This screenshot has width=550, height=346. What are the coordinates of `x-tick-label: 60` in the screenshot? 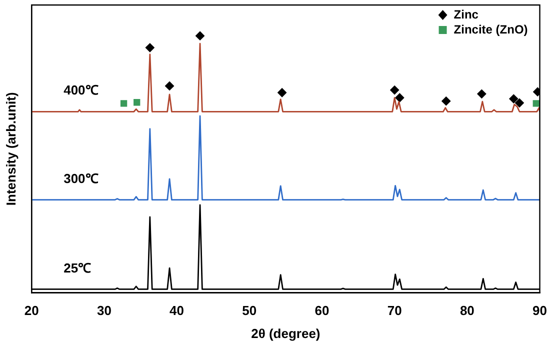 It's located at (322, 310).